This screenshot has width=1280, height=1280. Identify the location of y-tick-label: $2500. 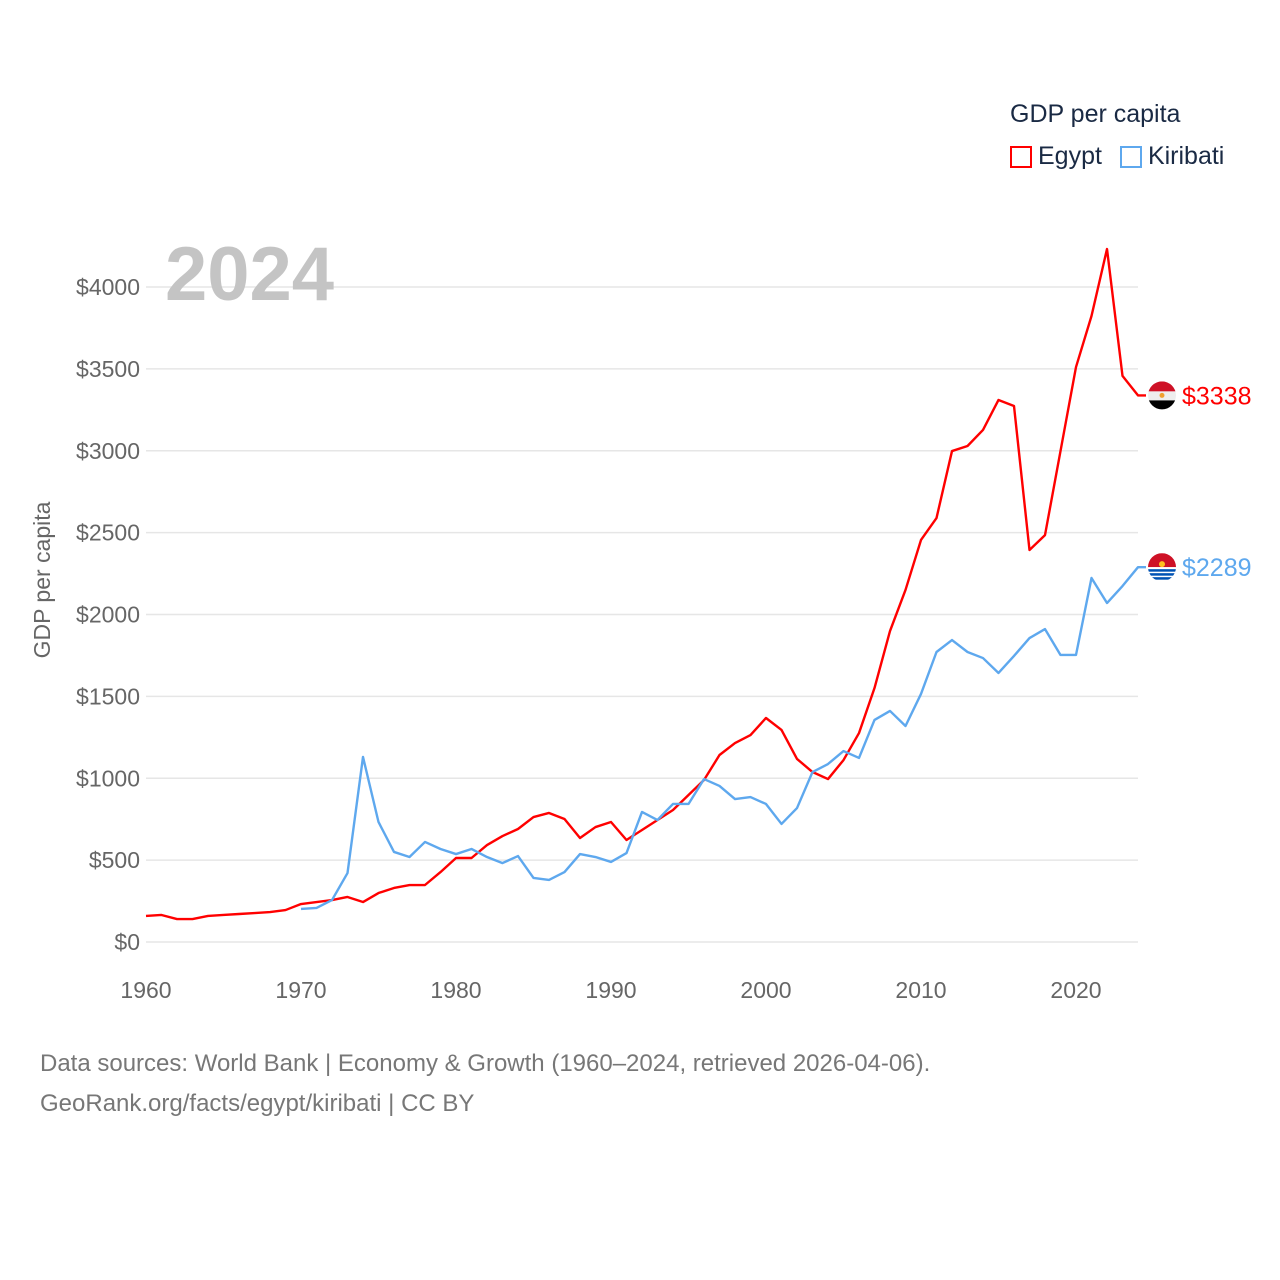
(108, 533).